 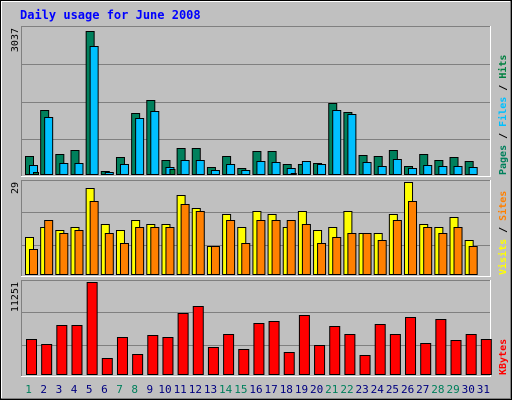 I want to click on x-tick-label-day-22: 22, so click(x=346, y=389).